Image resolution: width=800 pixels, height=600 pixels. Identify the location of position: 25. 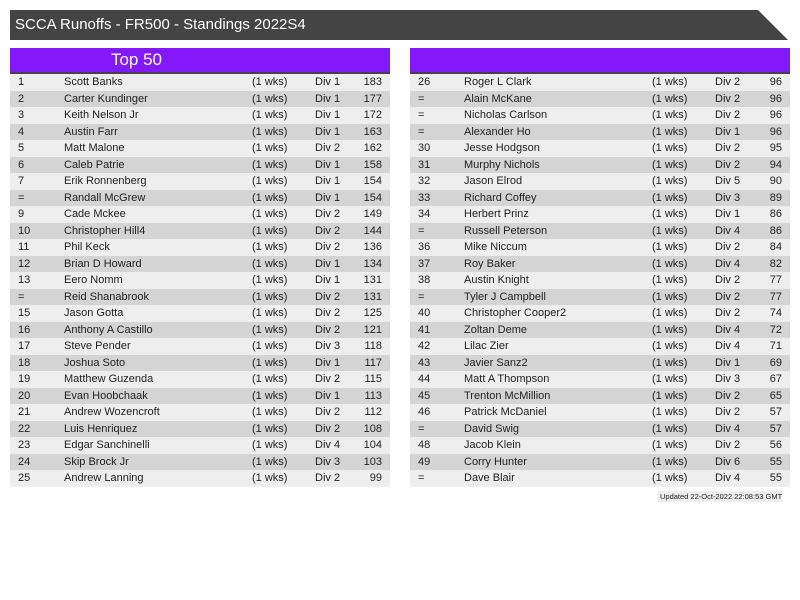
(24, 478).